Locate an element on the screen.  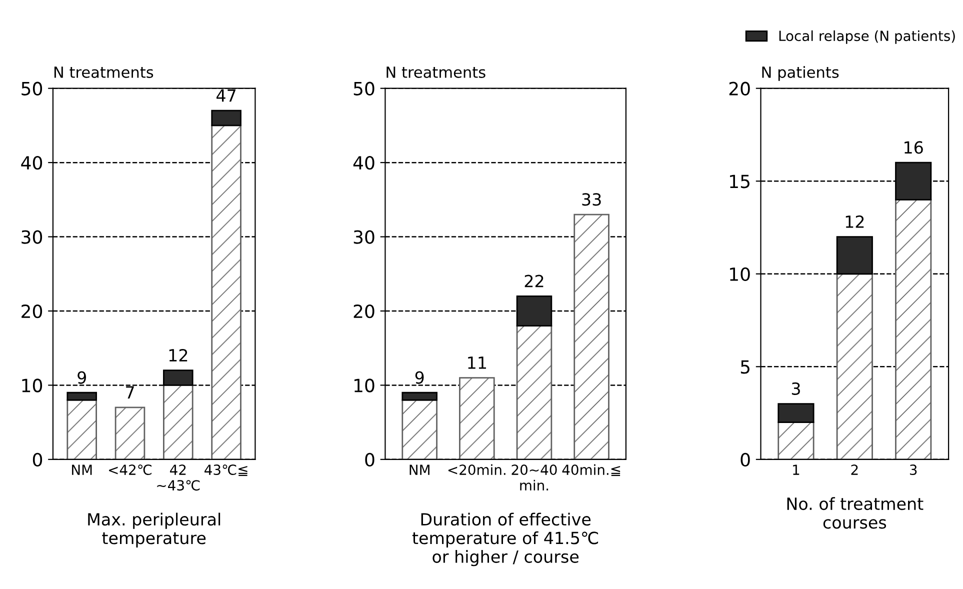
total-label: 3 is located at coordinates (796, 388).